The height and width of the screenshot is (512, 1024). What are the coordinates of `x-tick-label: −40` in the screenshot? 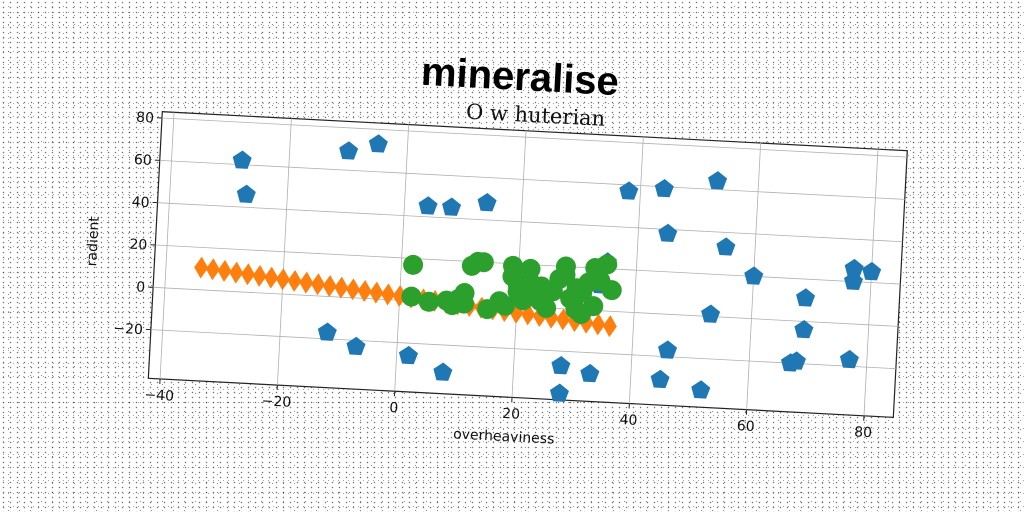 It's located at (159, 396).